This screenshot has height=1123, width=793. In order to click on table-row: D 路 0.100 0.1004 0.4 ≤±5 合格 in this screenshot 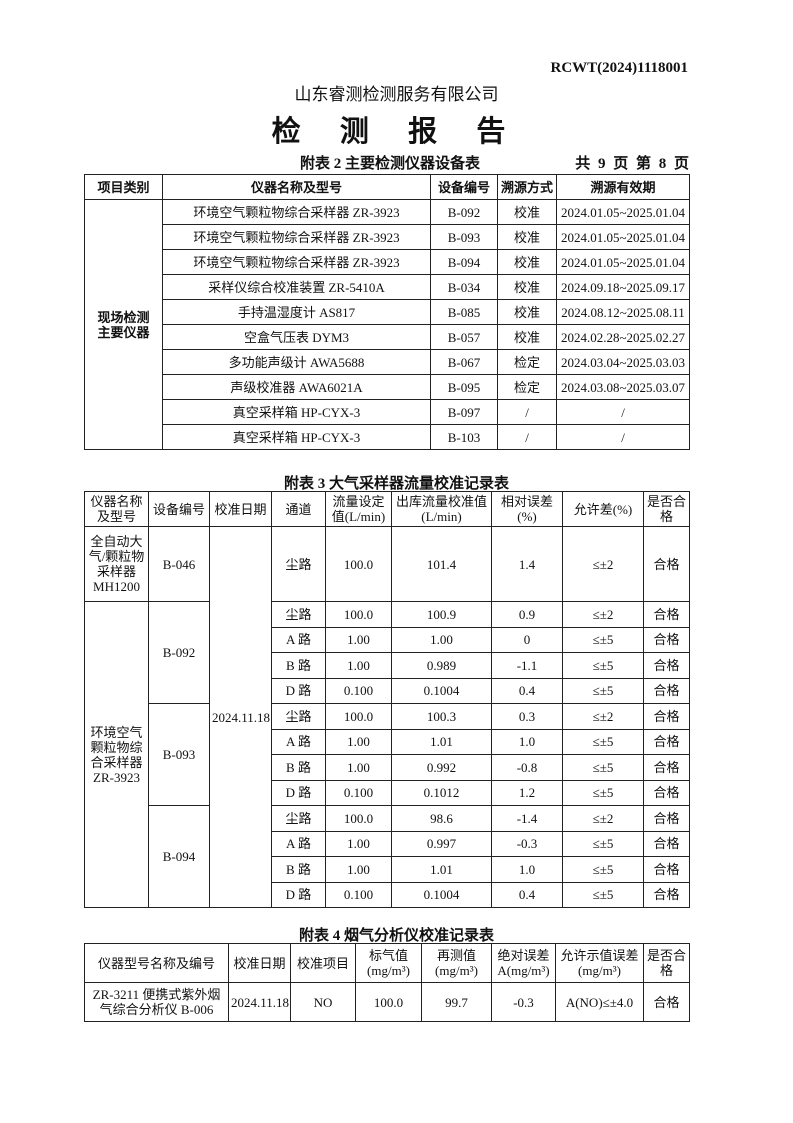, I will do `click(387, 894)`.